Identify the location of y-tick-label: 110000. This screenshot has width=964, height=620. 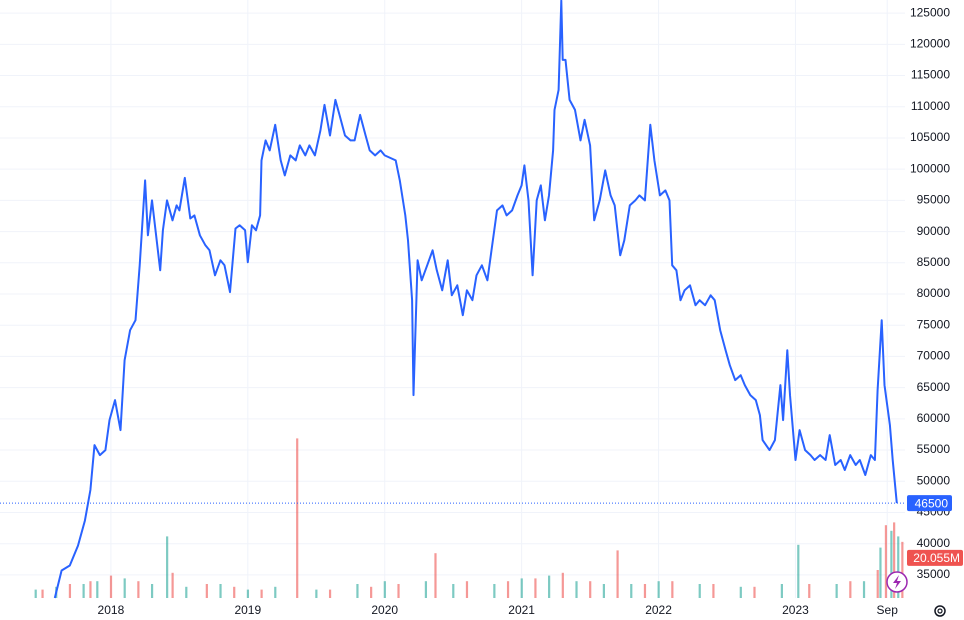
(930, 106).